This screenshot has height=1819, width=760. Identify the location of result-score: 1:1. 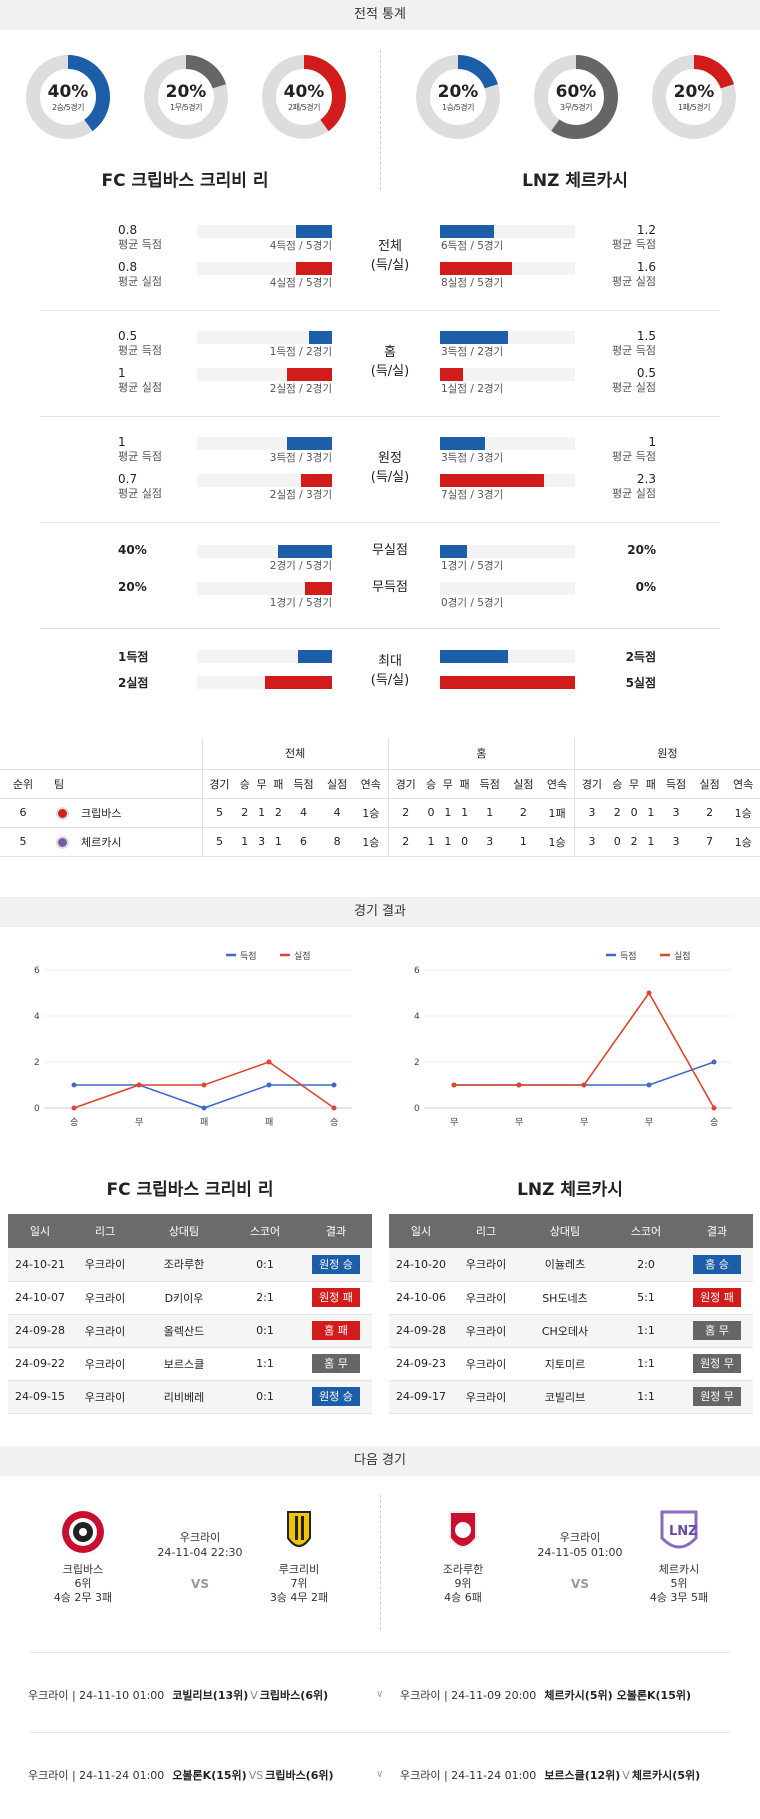
(646, 1364).